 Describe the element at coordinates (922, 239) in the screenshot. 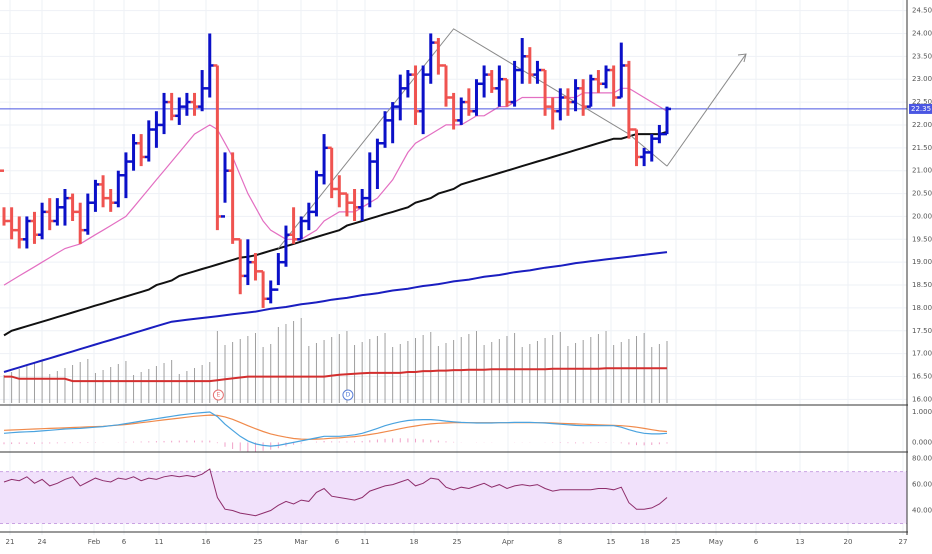

I see `price-tick-label: 19.50` at that location.